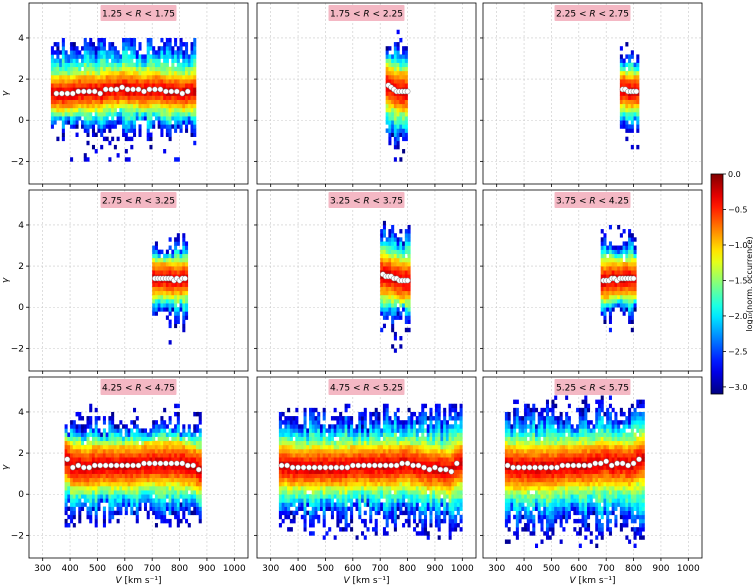  What do you see at coordinates (366, 280) in the screenshot?
I see `axes-frame` at bounding box center [366, 280].